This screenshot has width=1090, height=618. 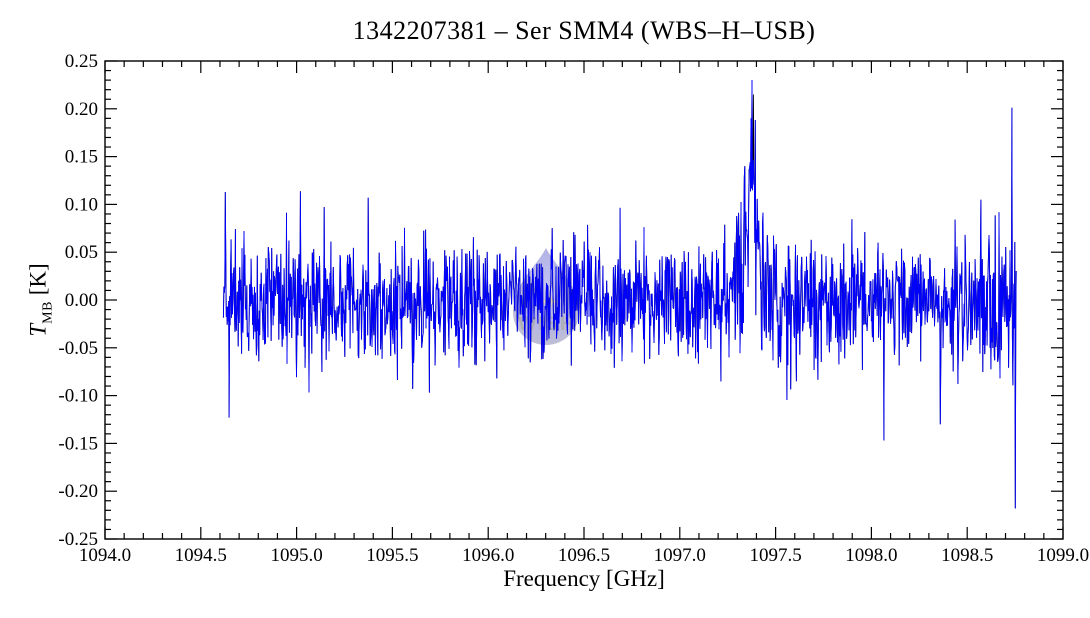 I want to click on y-tick-label: 0.20, so click(x=81, y=109).